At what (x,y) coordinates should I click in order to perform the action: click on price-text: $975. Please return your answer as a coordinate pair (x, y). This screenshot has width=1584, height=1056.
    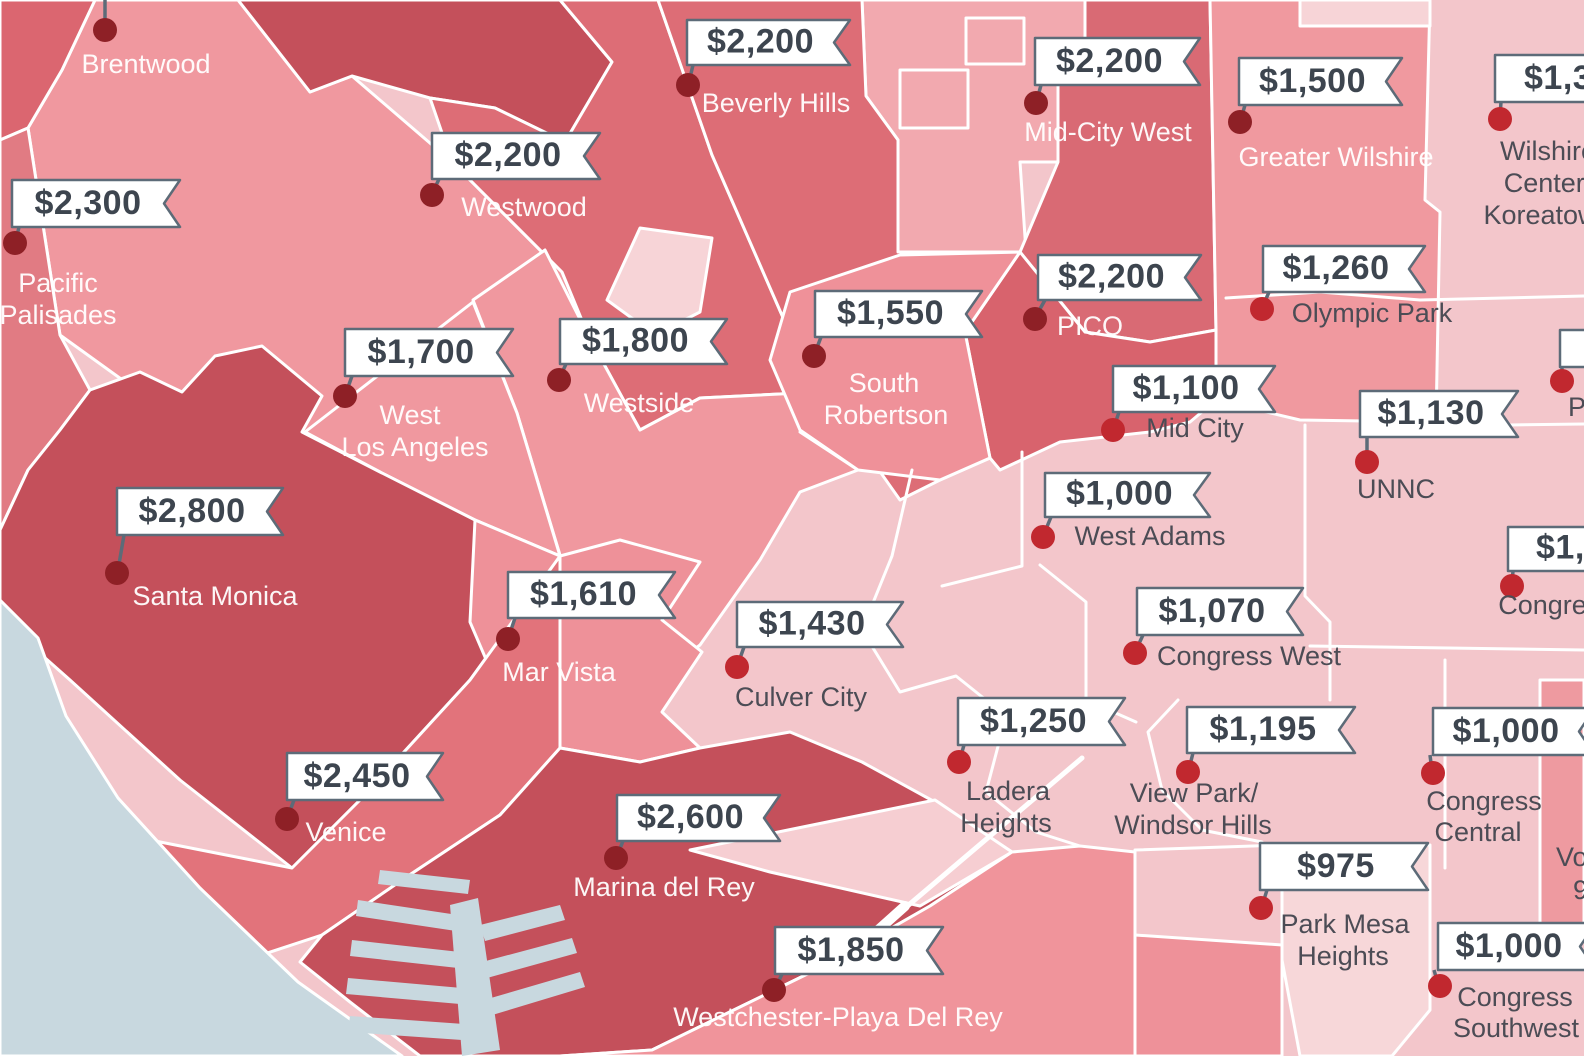
    Looking at the image, I should click on (1336, 866).